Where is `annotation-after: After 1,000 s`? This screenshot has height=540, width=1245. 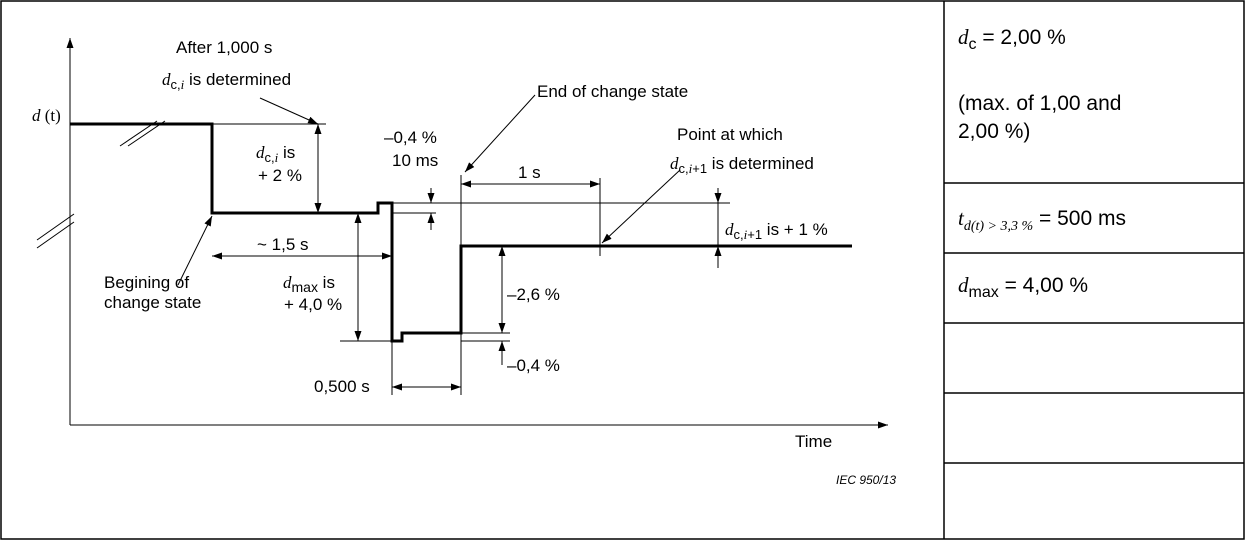
annotation-after: After 1,000 s is located at coordinates (224, 47).